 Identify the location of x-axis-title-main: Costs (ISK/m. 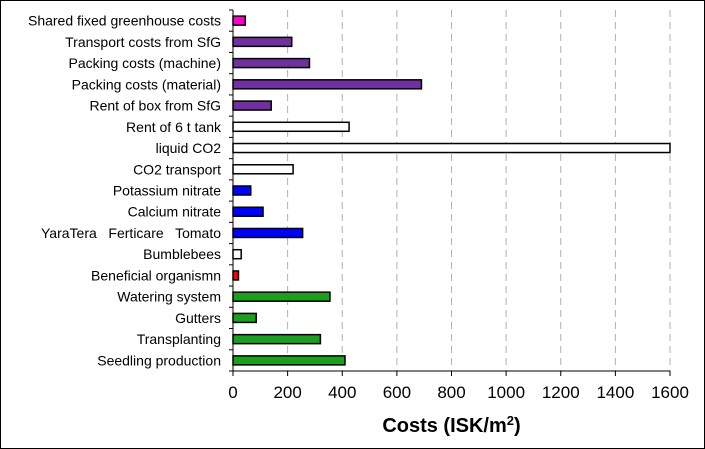
(444, 426).